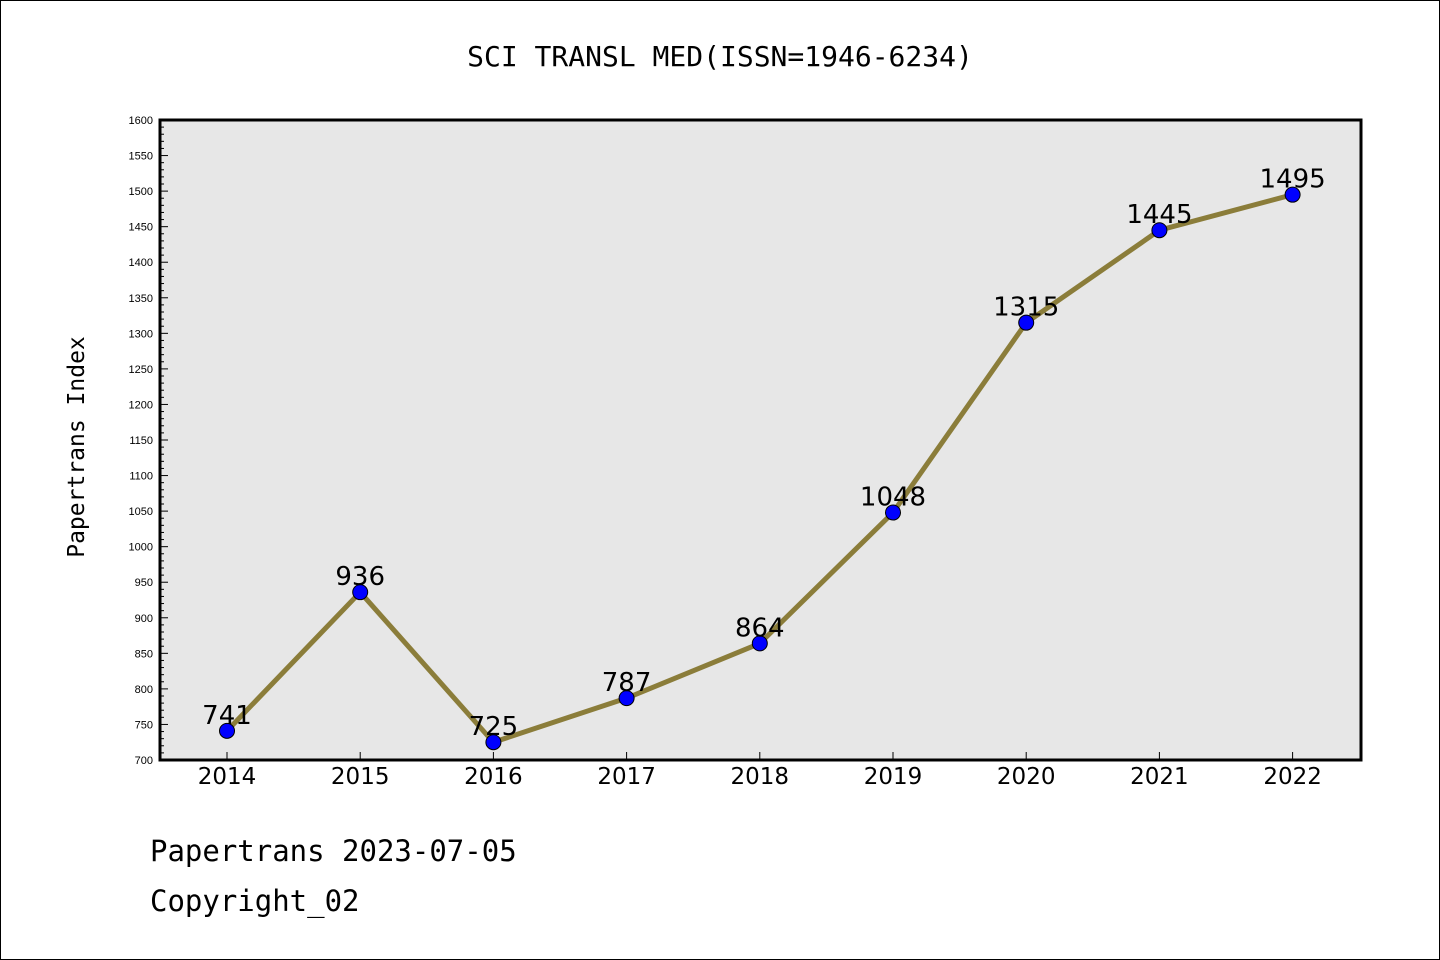  I want to click on y-tick-label: 1000, so click(141, 548).